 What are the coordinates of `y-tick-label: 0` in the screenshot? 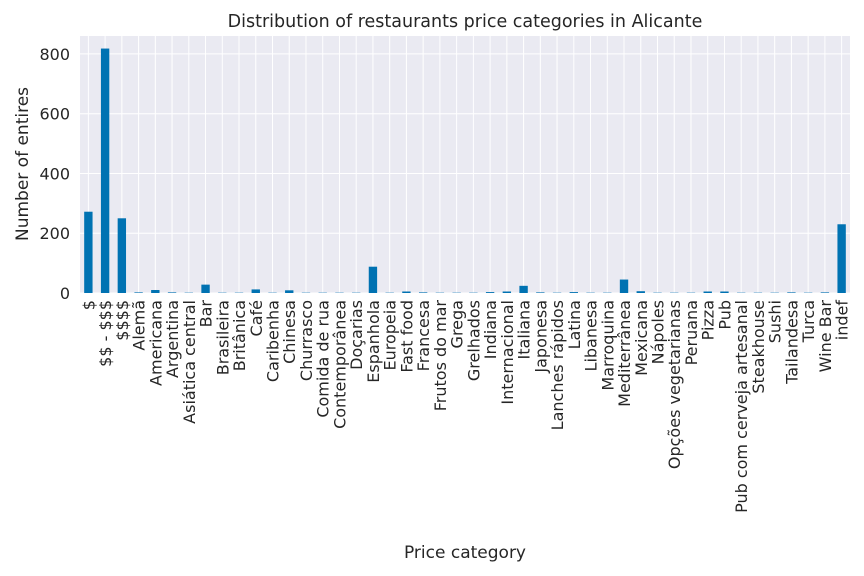 It's located at (65, 293).